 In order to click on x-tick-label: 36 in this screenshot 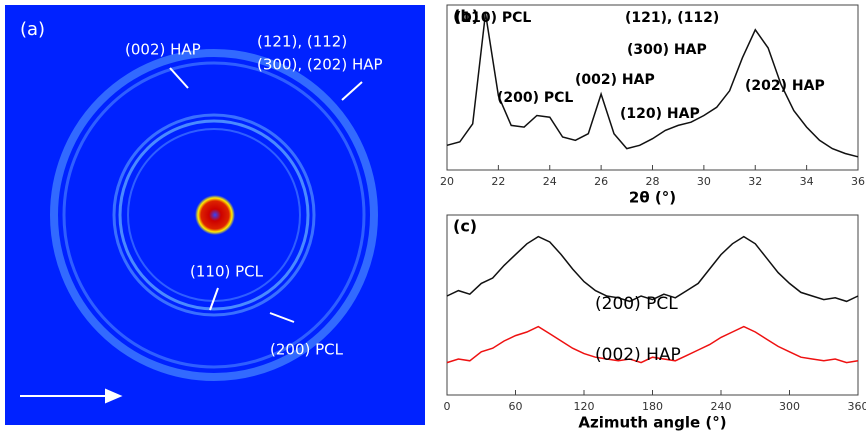, I will do `click(858, 181)`.